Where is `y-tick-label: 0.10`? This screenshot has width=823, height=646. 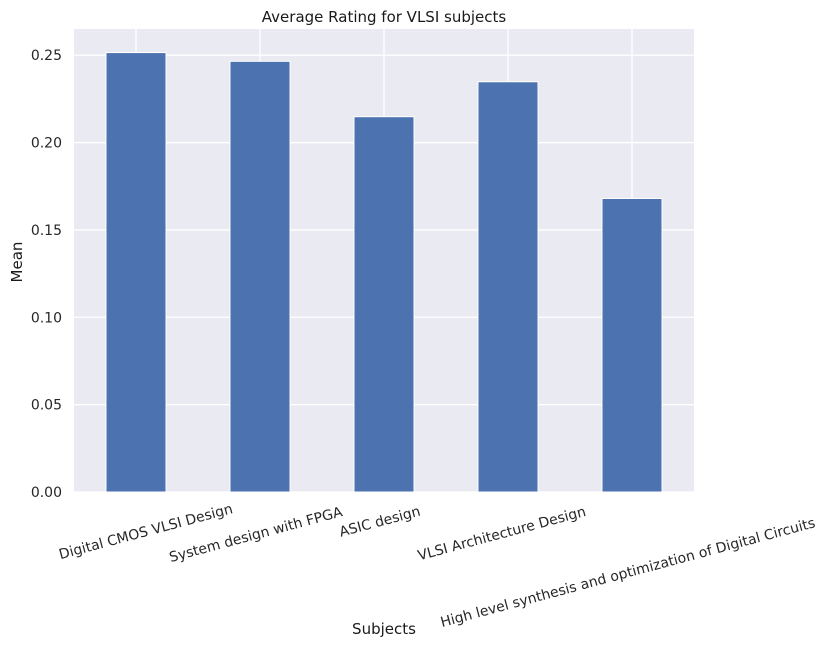 y-tick-label: 0.10 is located at coordinates (46, 318).